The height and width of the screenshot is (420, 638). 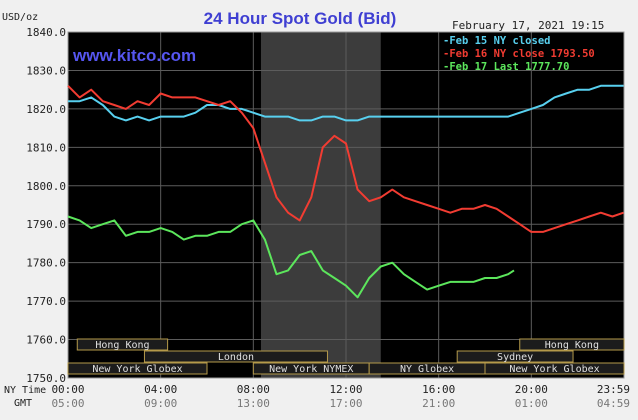 What do you see at coordinates (496, 41) in the screenshot?
I see `legend-entry: -Feb 15 NY closed` at bounding box center [496, 41].